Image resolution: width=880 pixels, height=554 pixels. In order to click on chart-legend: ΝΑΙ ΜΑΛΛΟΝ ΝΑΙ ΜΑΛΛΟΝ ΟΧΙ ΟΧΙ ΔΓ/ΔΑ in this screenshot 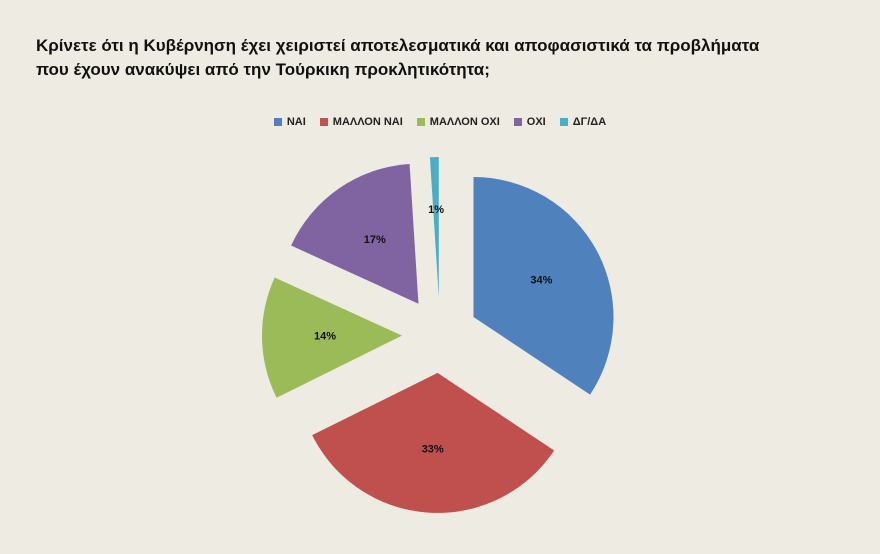, I will do `click(440, 122)`.